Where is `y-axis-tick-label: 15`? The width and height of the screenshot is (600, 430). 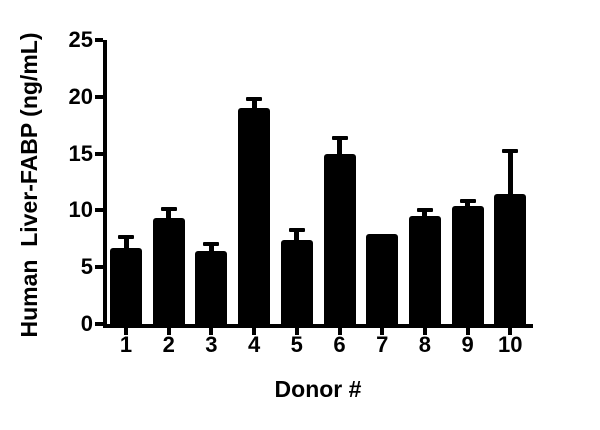 y-axis-tick-label: 15 is located at coordinates (80, 153).